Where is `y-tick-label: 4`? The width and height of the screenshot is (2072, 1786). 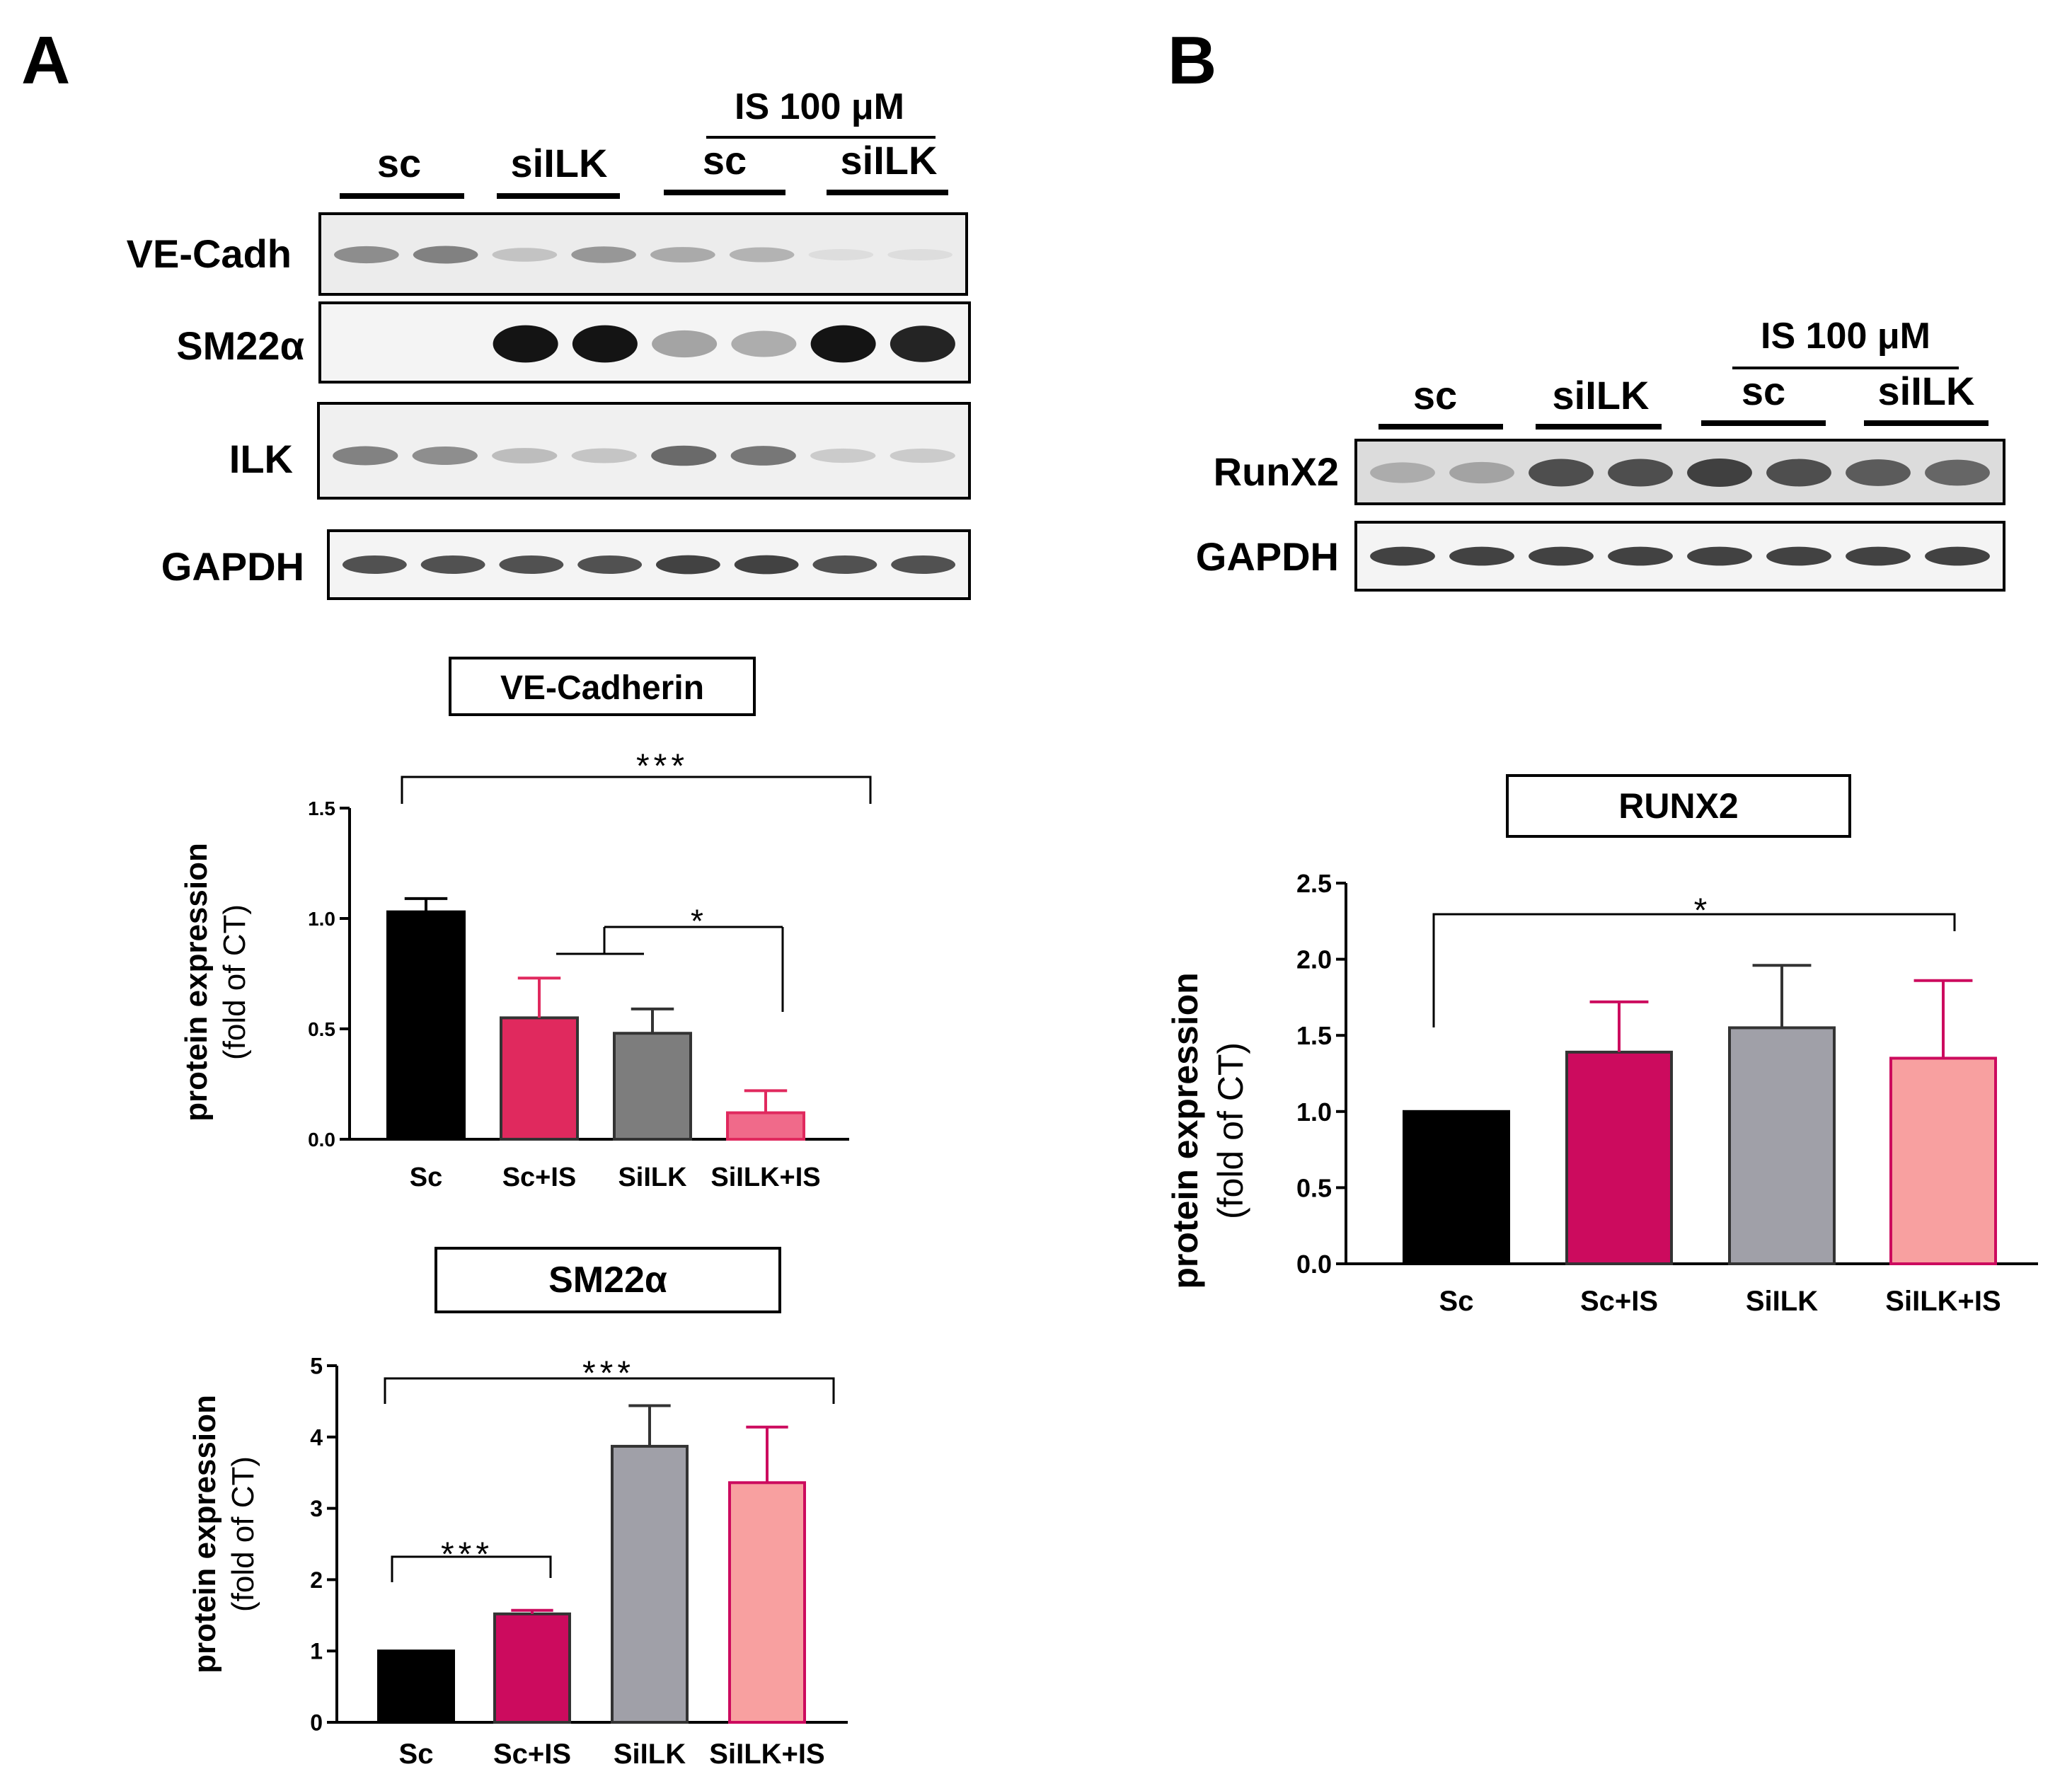 y-tick-label: 4 is located at coordinates (317, 1437).